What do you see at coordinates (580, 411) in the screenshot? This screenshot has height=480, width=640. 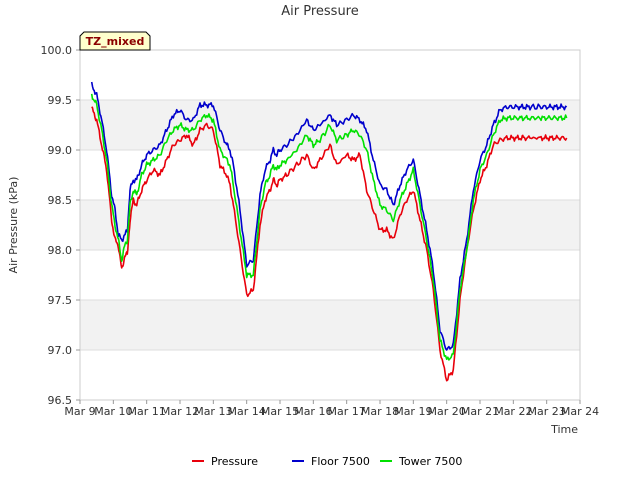 I see `x-tick-label: Mar 24` at bounding box center [580, 411].